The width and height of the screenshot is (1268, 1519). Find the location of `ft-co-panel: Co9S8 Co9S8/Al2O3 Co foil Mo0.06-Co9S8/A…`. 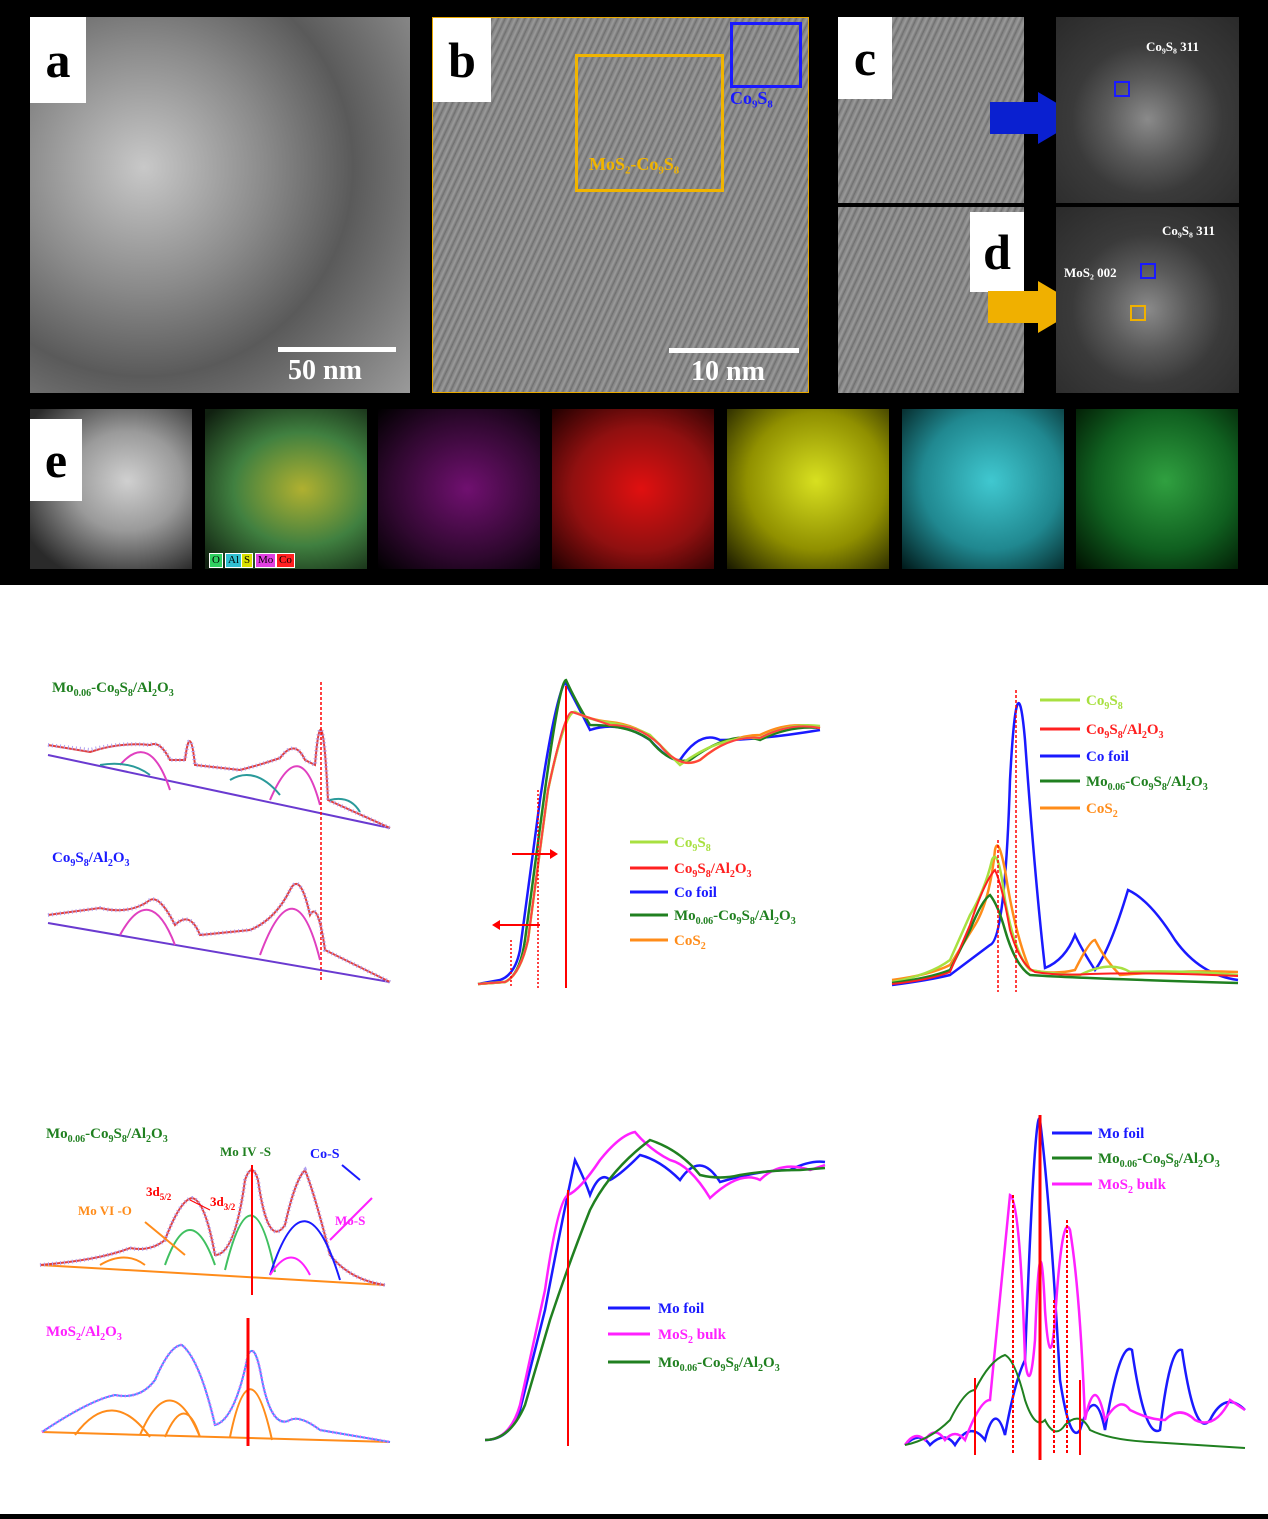

ft-co-panel: Co9S8 Co9S8/Al2O3 Co foil Mo0.06-Co9S8/A… is located at coordinates (1065, 841).